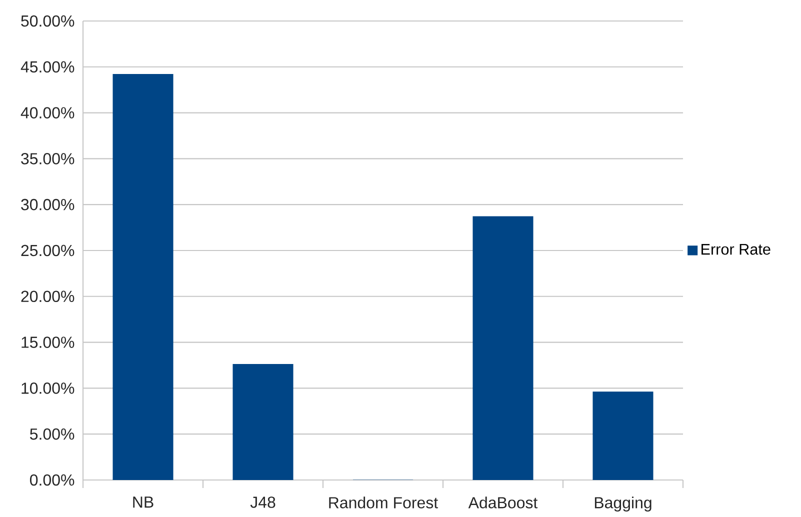  Describe the element at coordinates (383, 502) in the screenshot. I see `x-tick-label: Random Forest` at that location.